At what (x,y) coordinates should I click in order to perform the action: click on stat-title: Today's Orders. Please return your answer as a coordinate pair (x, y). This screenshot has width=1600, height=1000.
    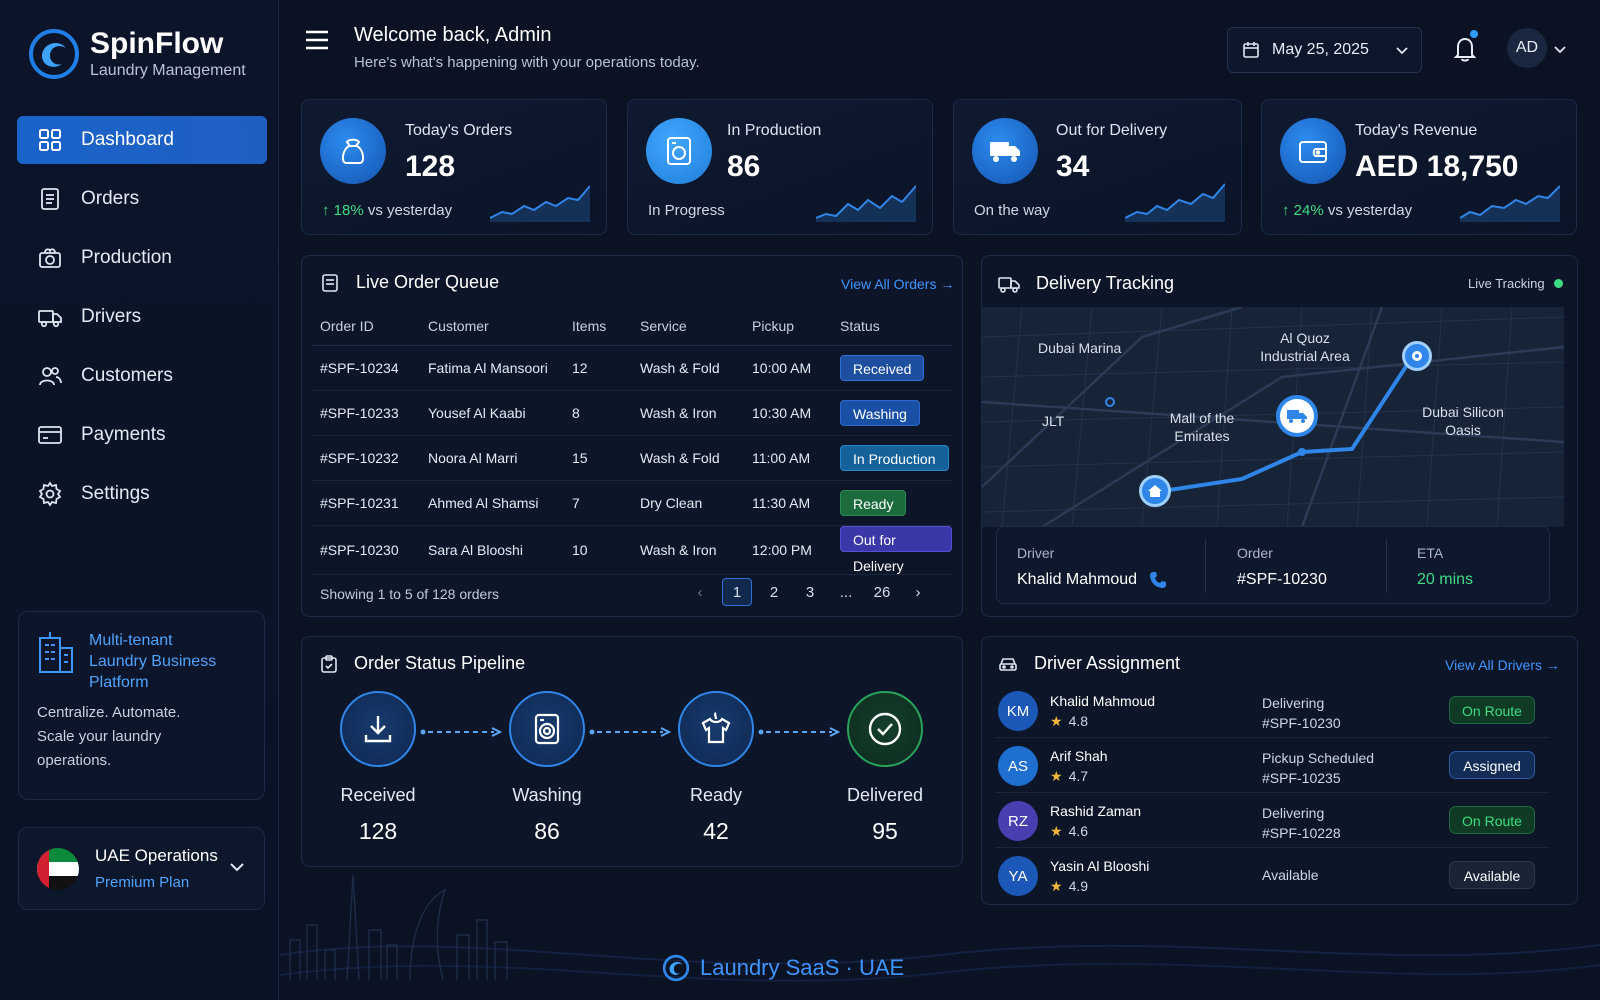
    Looking at the image, I should click on (459, 130).